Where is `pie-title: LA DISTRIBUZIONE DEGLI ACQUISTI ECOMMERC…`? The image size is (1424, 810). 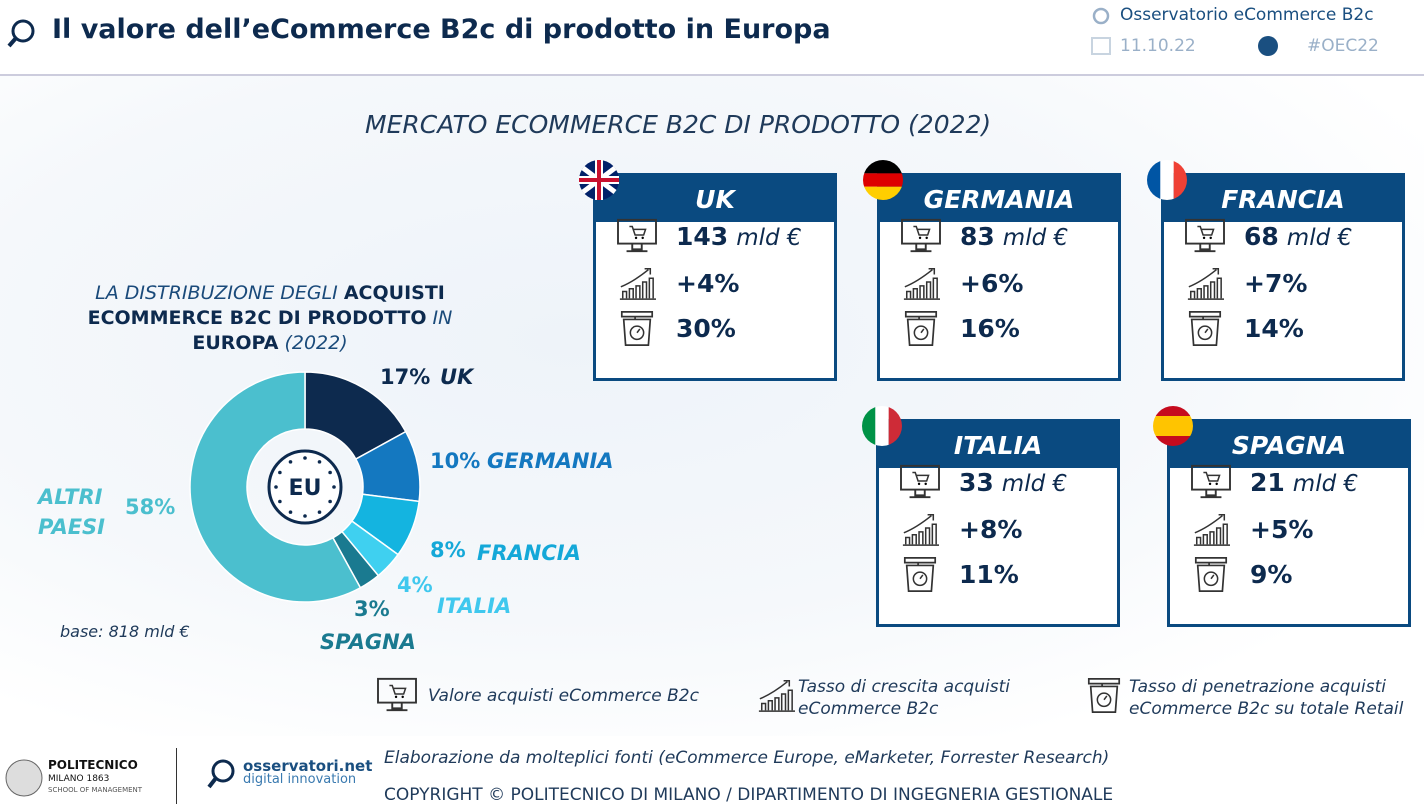 pie-title: LA DISTRIBUZIONE DEGLI ACQUISTI ECOMMERC… is located at coordinates (270, 318).